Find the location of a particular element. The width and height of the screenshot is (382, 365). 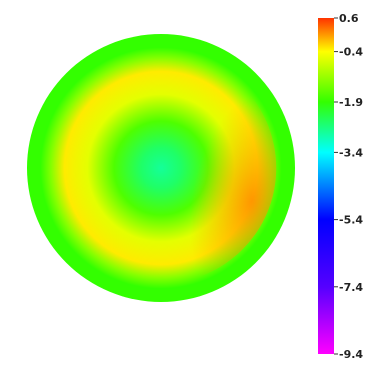

colorbar: 0.6 -0.4 -1.9 -3.4 -5.4 -7.4 -9.4 is located at coordinates (340, 186).